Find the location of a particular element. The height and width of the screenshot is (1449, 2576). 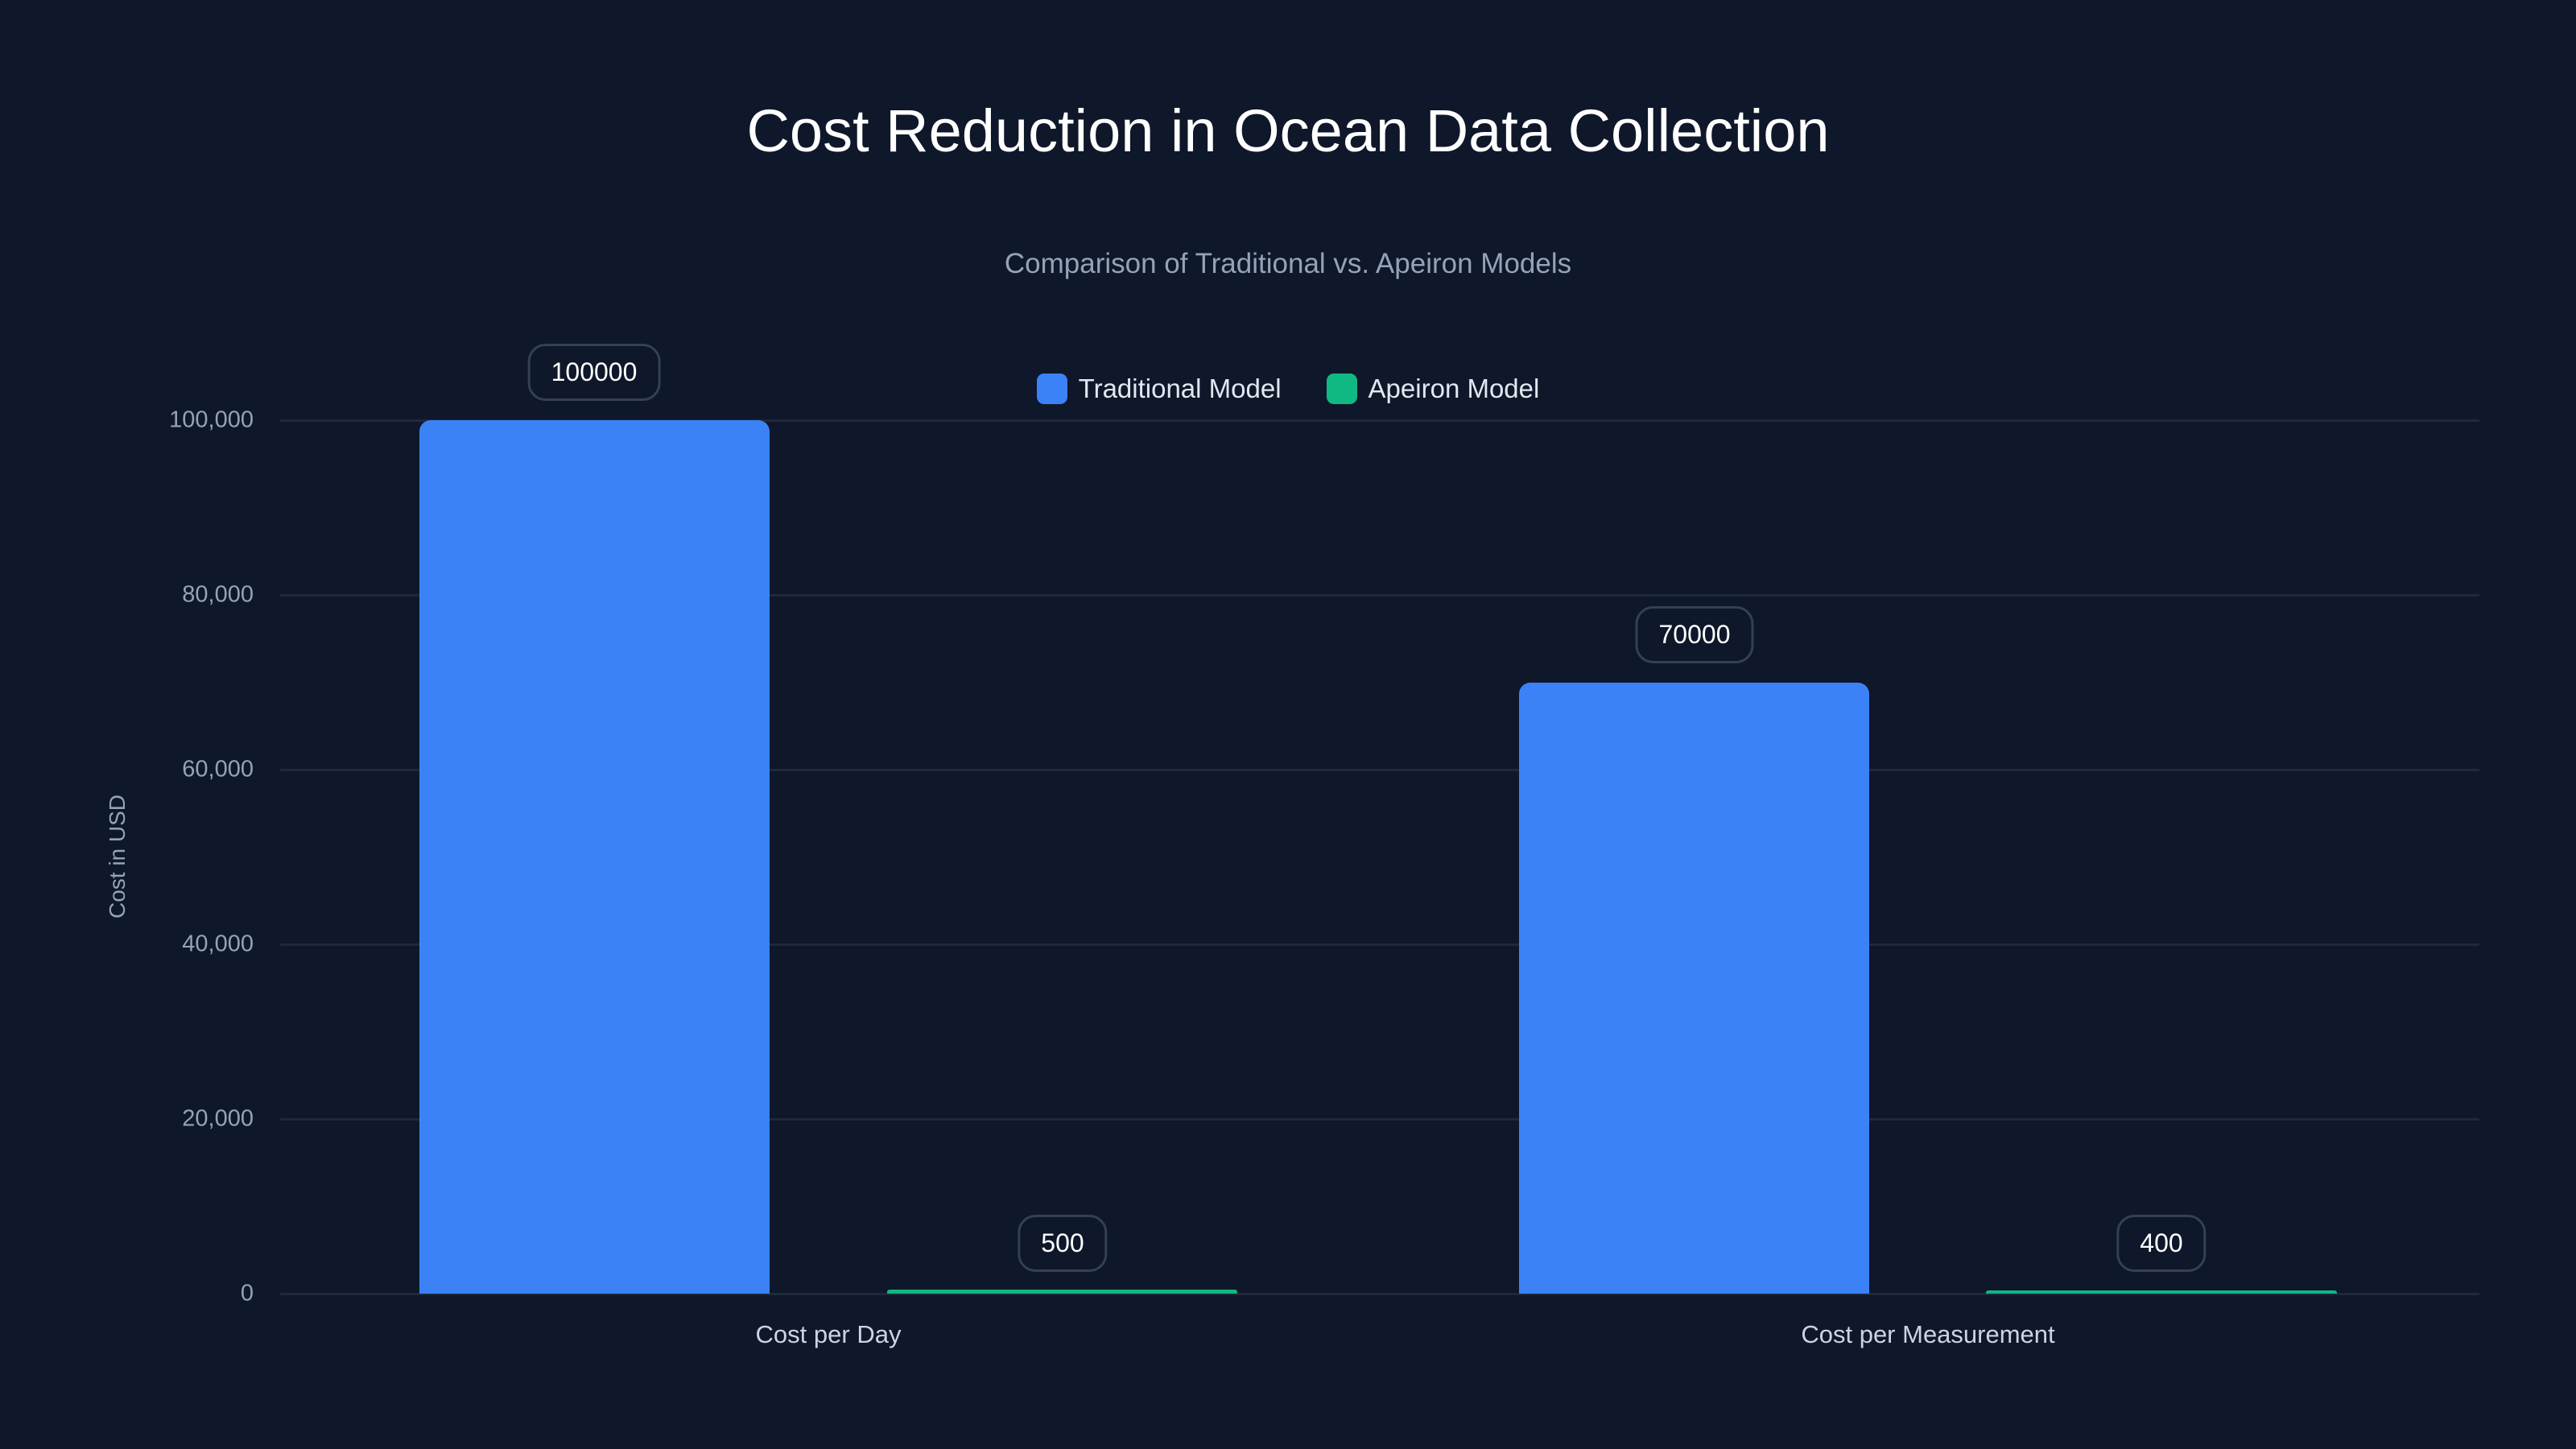

chart-title: Cost Reduction in Ocean Data Collection is located at coordinates (1288, 130).